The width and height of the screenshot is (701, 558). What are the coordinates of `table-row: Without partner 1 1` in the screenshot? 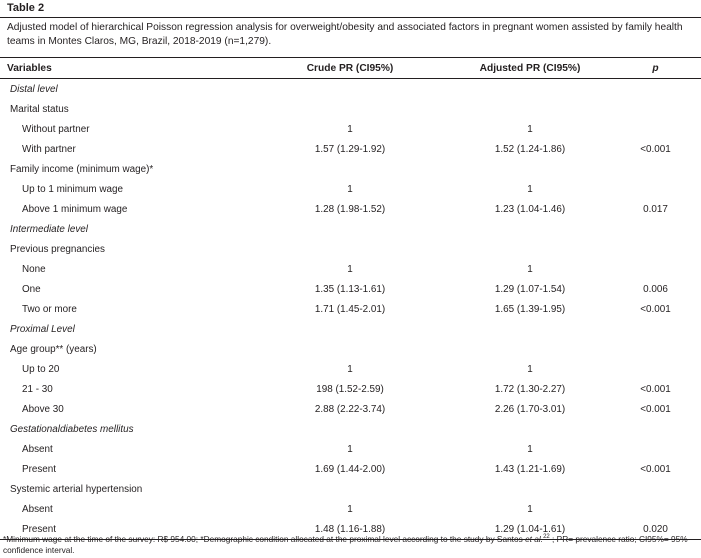 It's located at (350, 129).